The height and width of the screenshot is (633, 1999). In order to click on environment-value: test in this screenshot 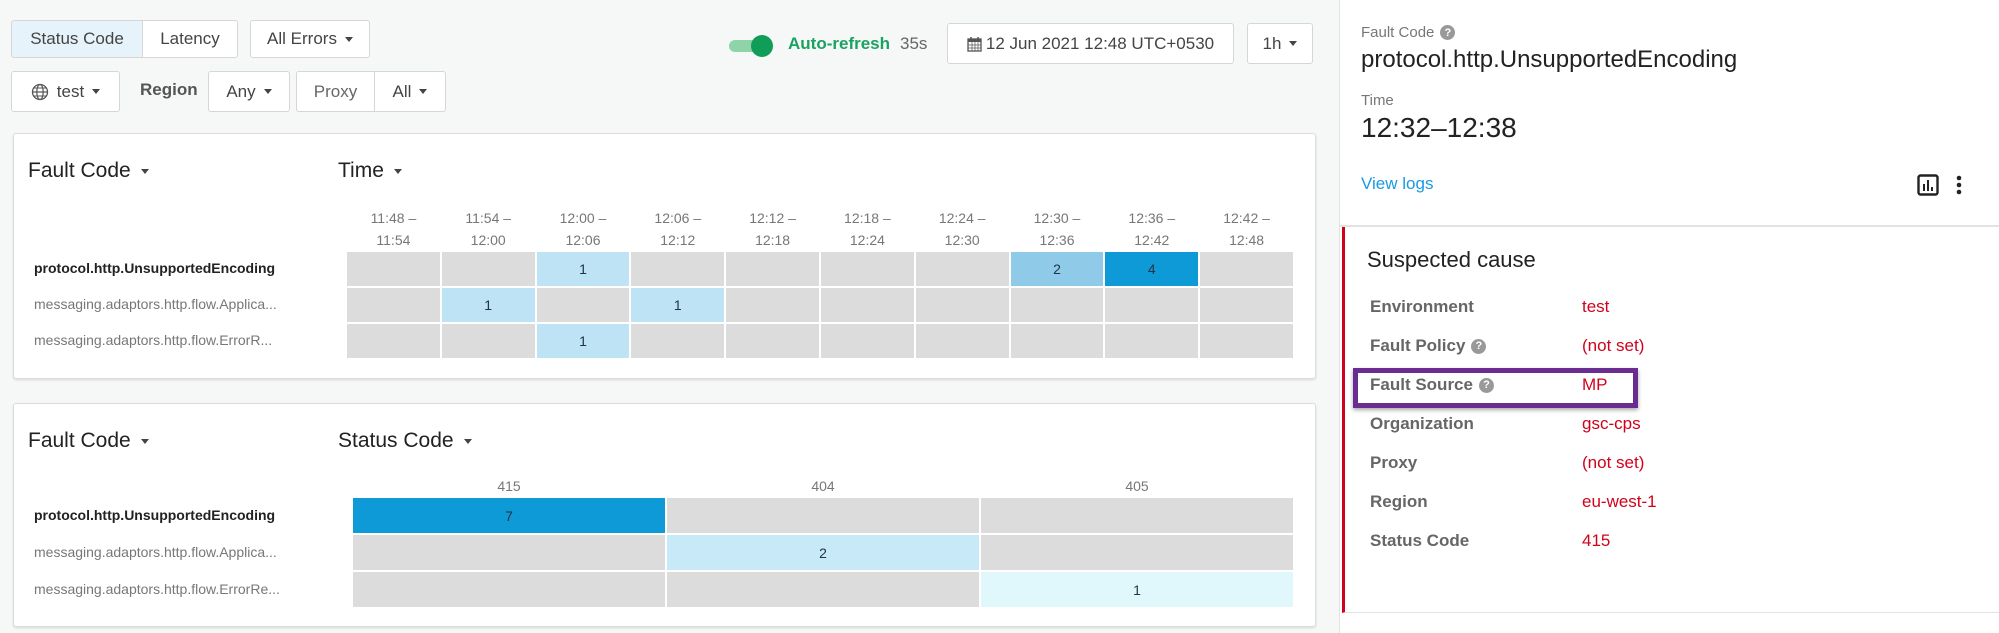, I will do `click(70, 91)`.